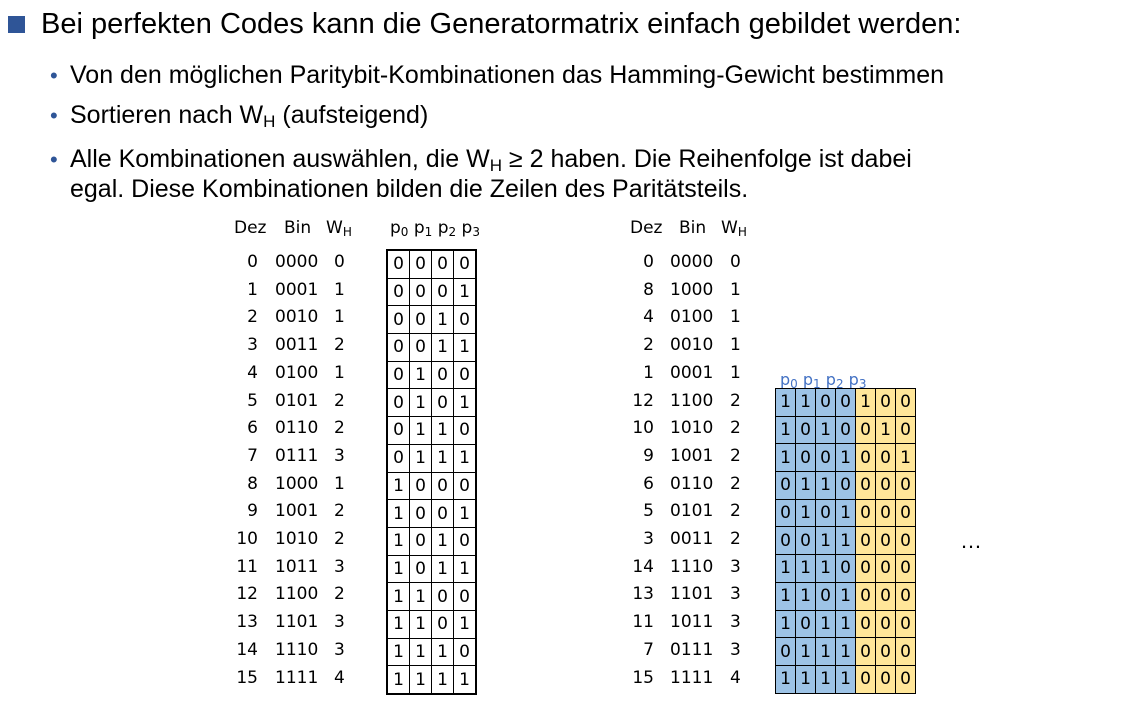  What do you see at coordinates (735, 262) in the screenshot?
I see `weight-cell: 0` at bounding box center [735, 262].